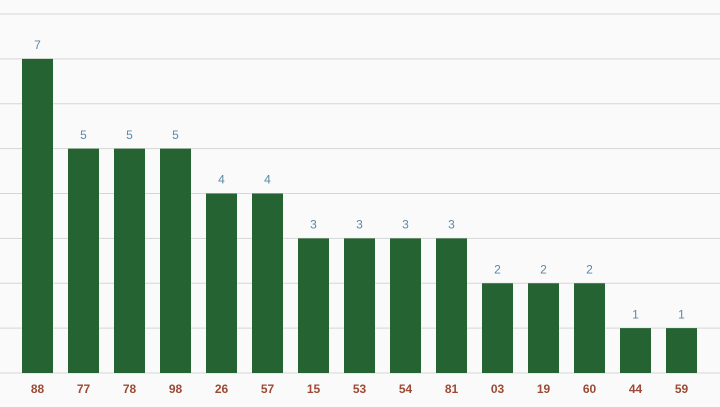 This screenshot has height=407, width=720. I want to click on x-tick-label: 15, so click(314, 389).